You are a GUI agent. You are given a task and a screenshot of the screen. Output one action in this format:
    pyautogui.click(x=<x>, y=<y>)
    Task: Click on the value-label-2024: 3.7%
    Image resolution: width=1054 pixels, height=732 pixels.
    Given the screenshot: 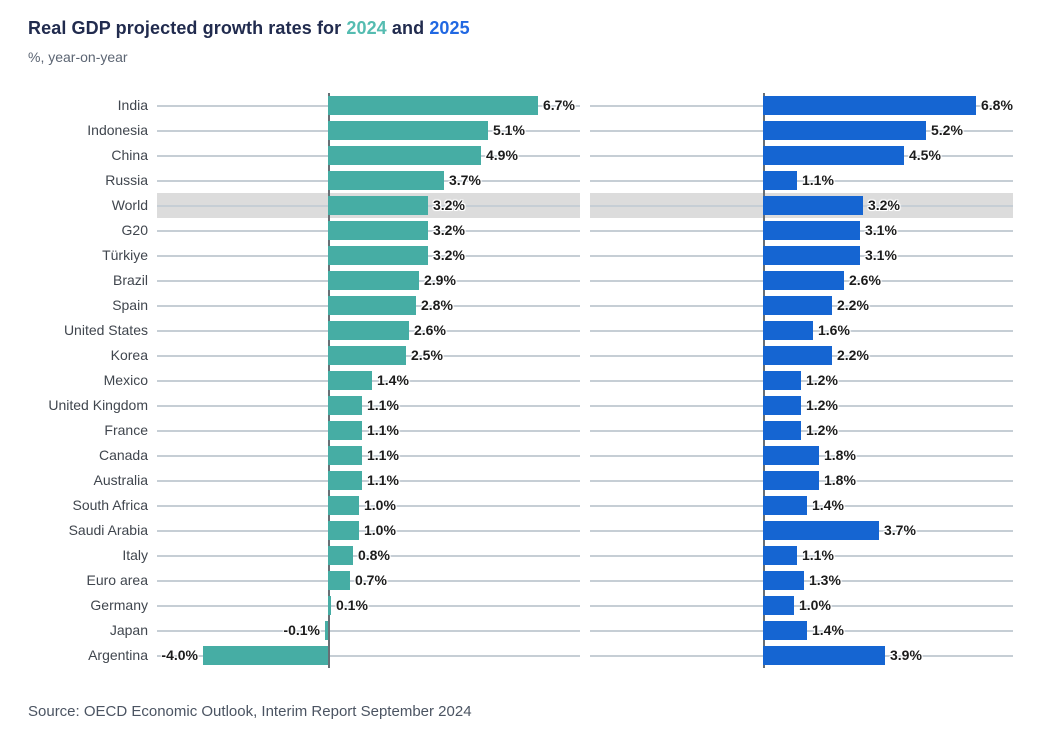 What is the action you would take?
    pyautogui.click(x=465, y=180)
    